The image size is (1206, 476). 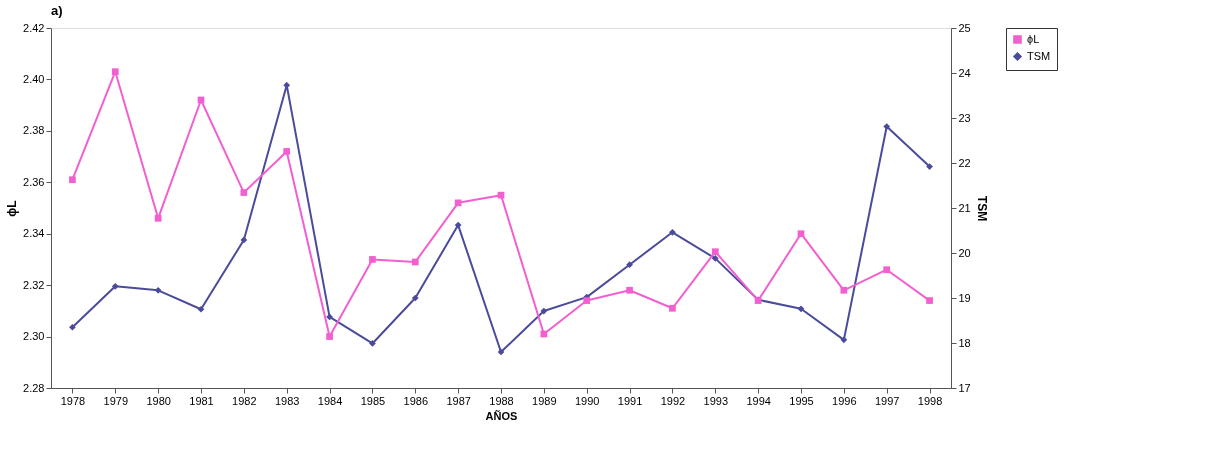 I want to click on y-tick-label: 2.32, so click(x=34, y=284).